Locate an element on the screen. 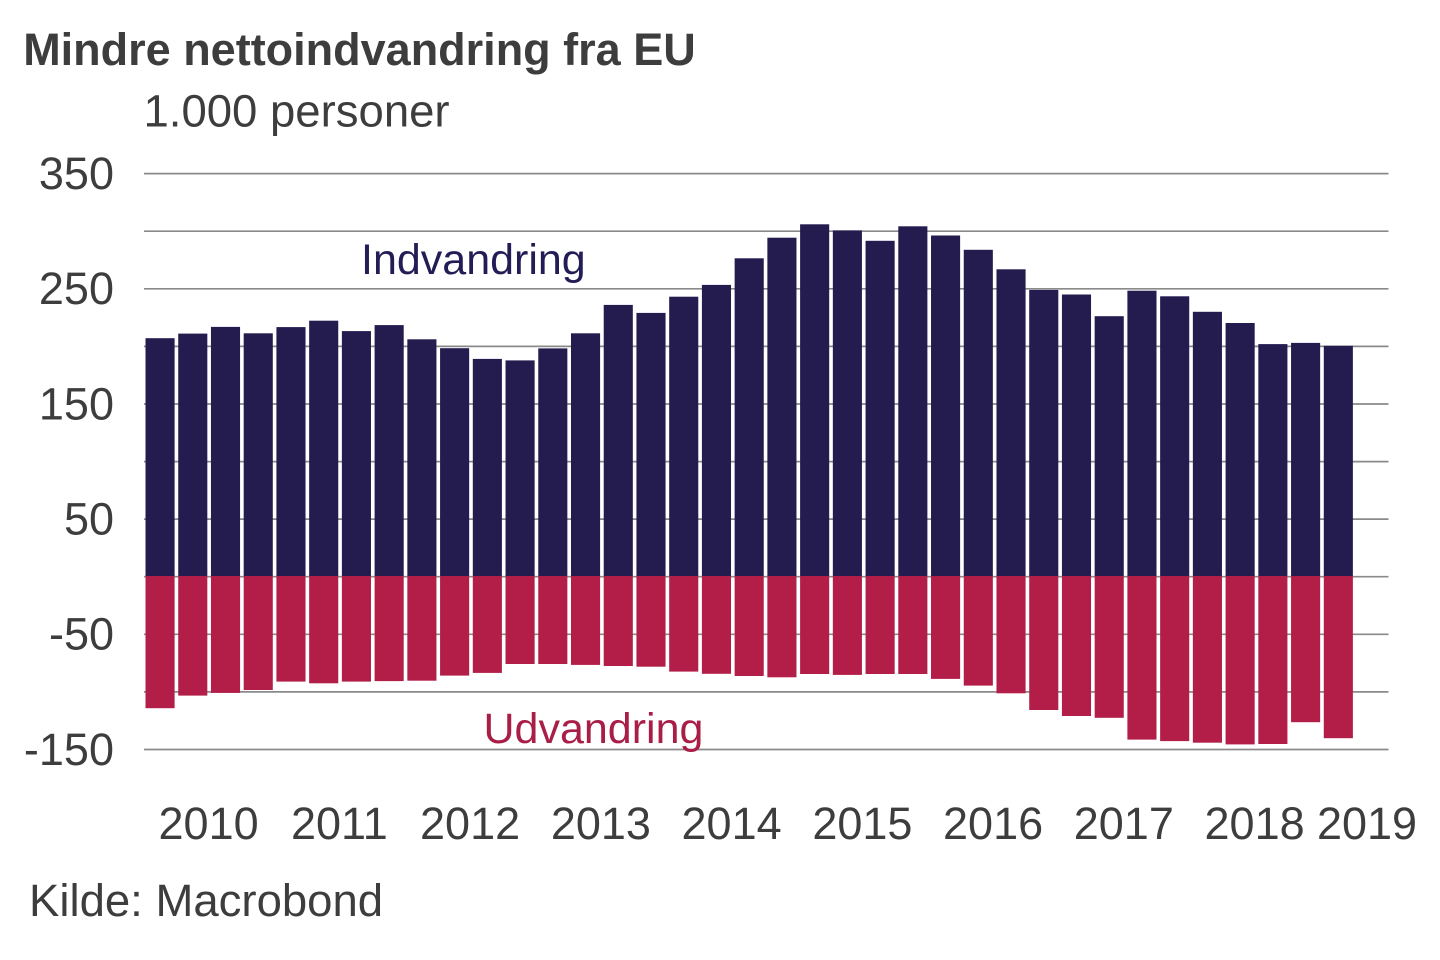 The width and height of the screenshot is (1440, 960). svg-text: 2015 is located at coordinates (862, 823).